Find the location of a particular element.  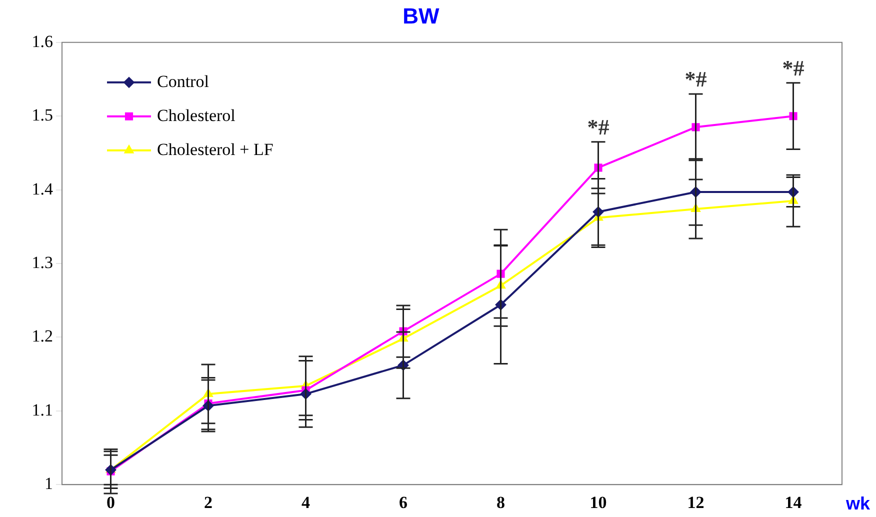

y-tick-label: 1 is located at coordinates (48, 484).